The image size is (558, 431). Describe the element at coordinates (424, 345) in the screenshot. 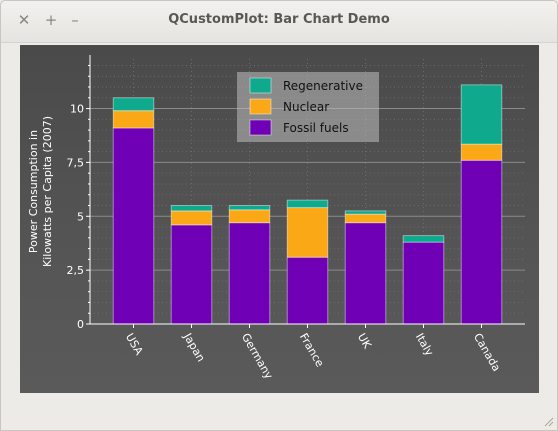

I see `x-tick-label: Italy` at that location.